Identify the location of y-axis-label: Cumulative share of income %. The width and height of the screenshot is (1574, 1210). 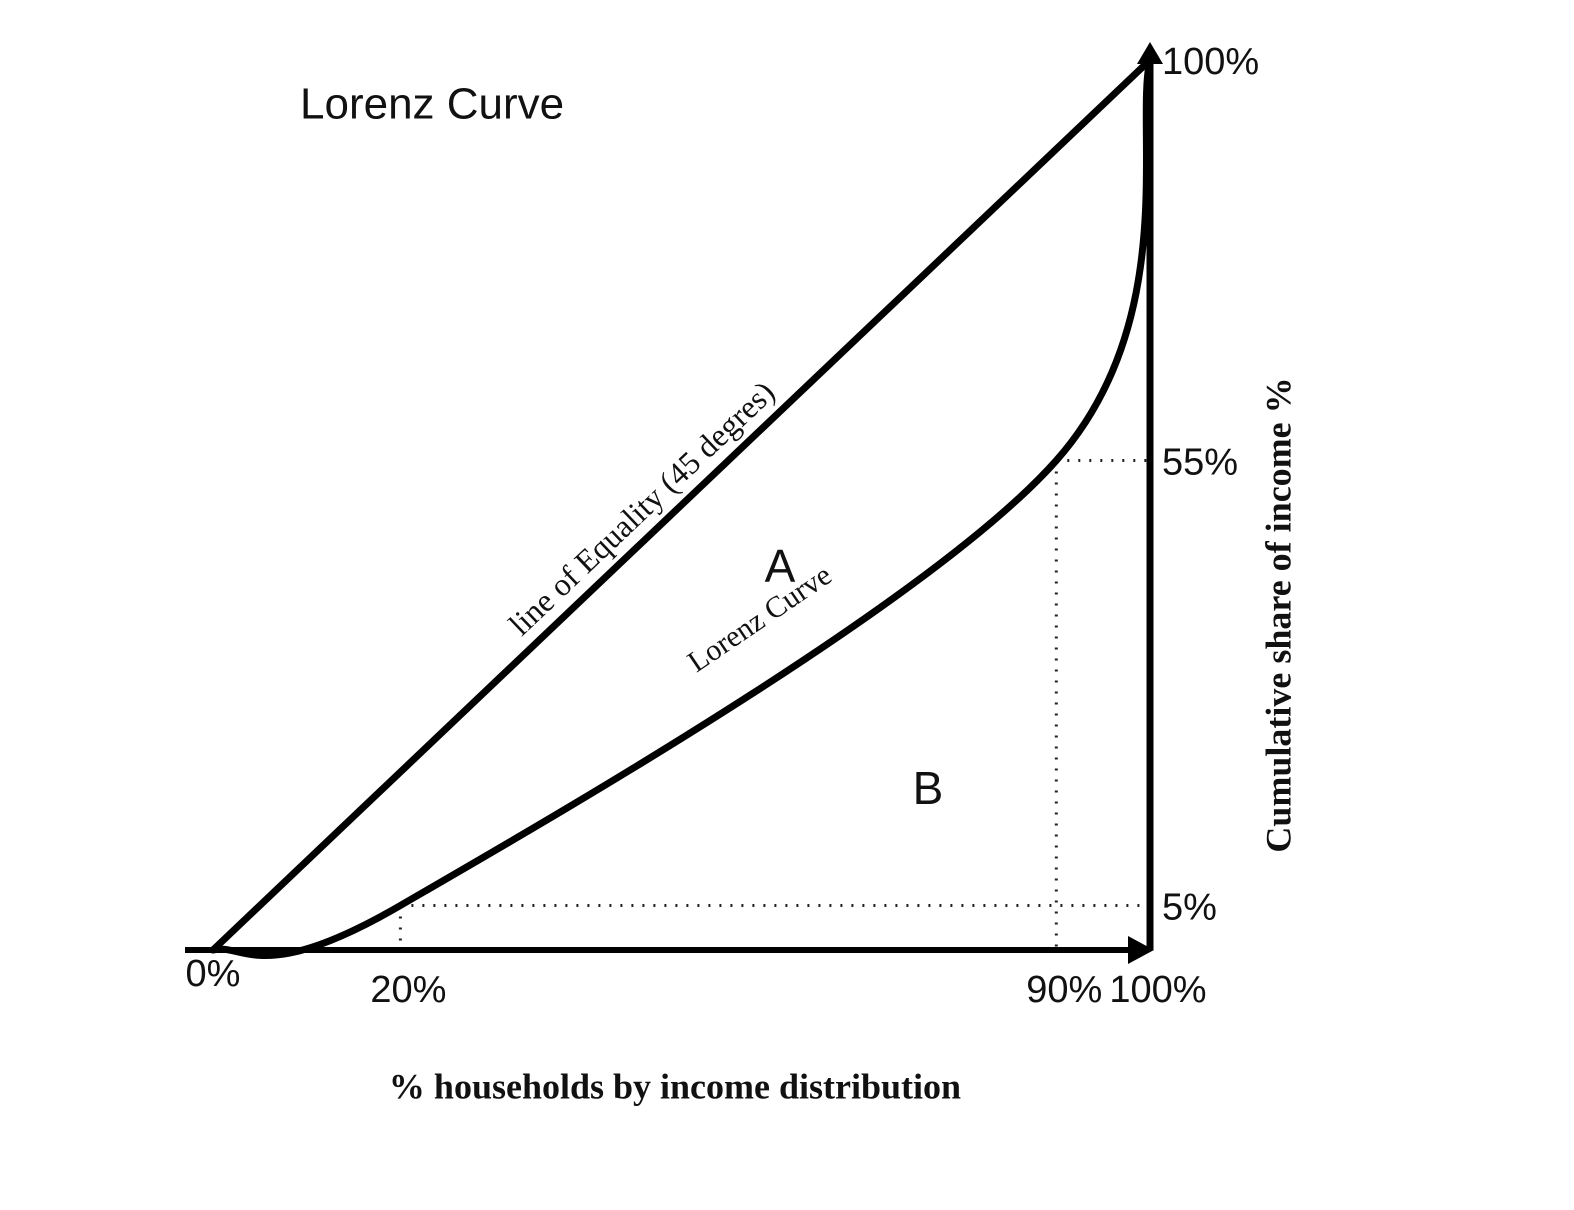
(1278, 614).